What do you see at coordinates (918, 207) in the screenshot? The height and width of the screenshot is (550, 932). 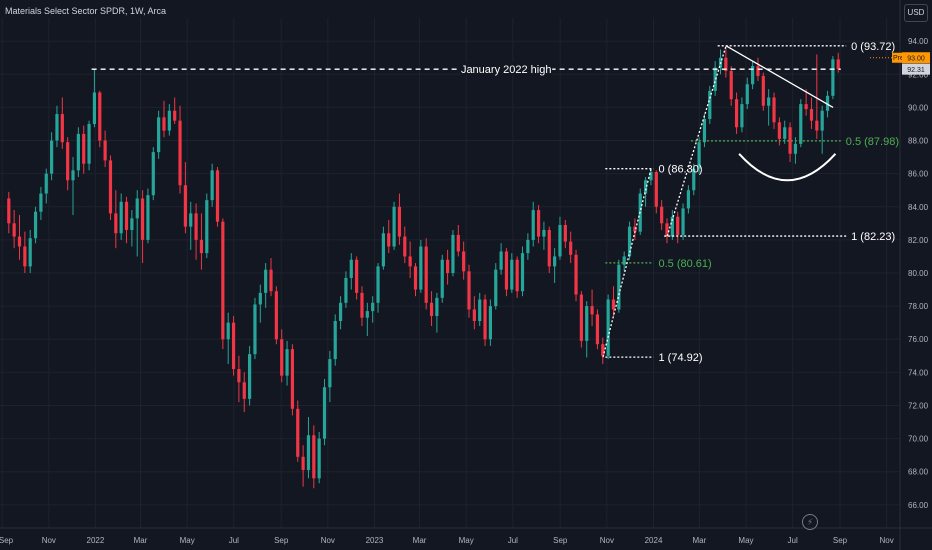 I see `y-tick-label: 84.00` at bounding box center [918, 207].